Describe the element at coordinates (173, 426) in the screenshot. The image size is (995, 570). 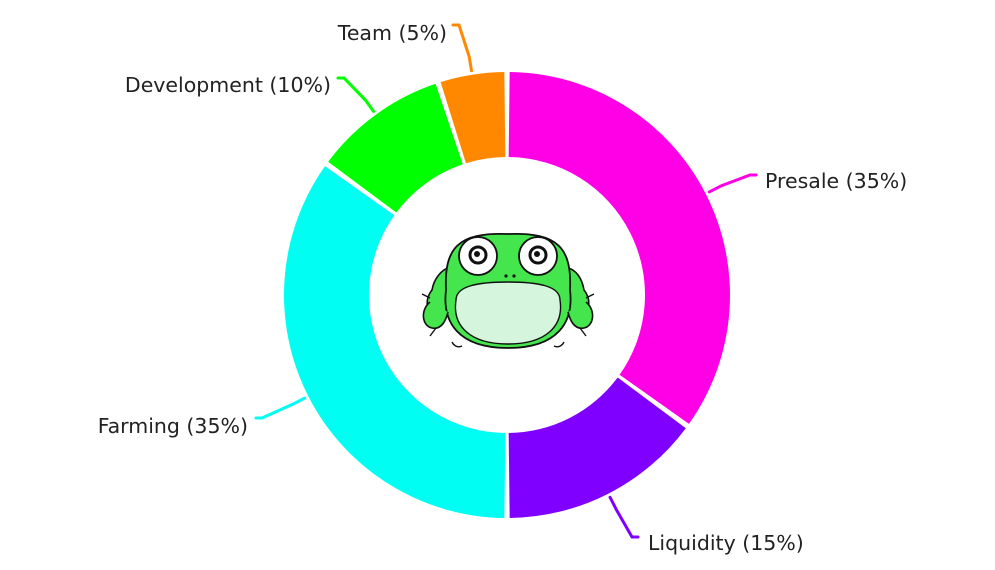
I see `slice-label: Farming (35%)` at that location.